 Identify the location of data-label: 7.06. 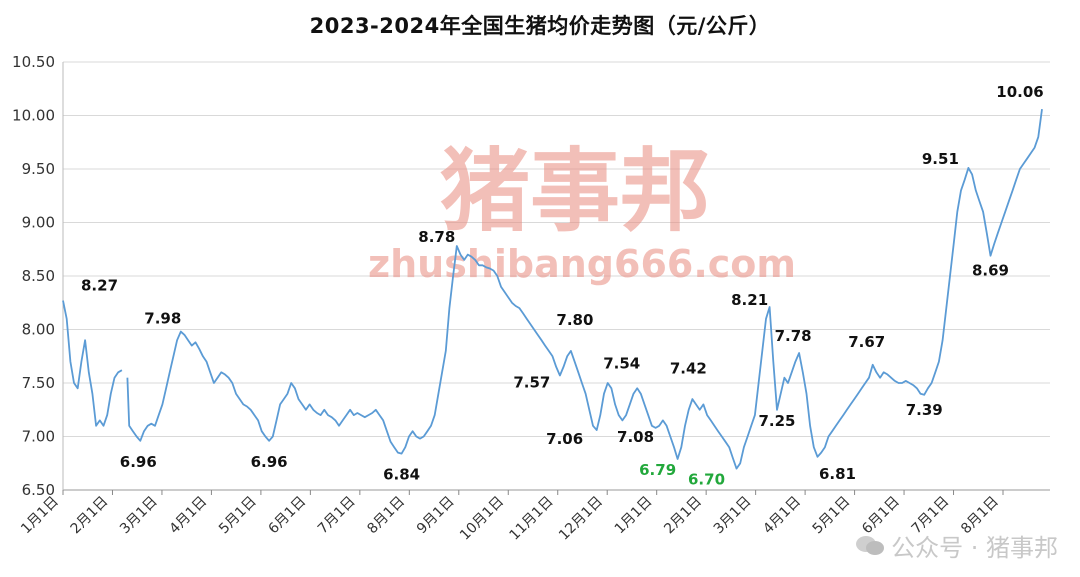
(564, 439).